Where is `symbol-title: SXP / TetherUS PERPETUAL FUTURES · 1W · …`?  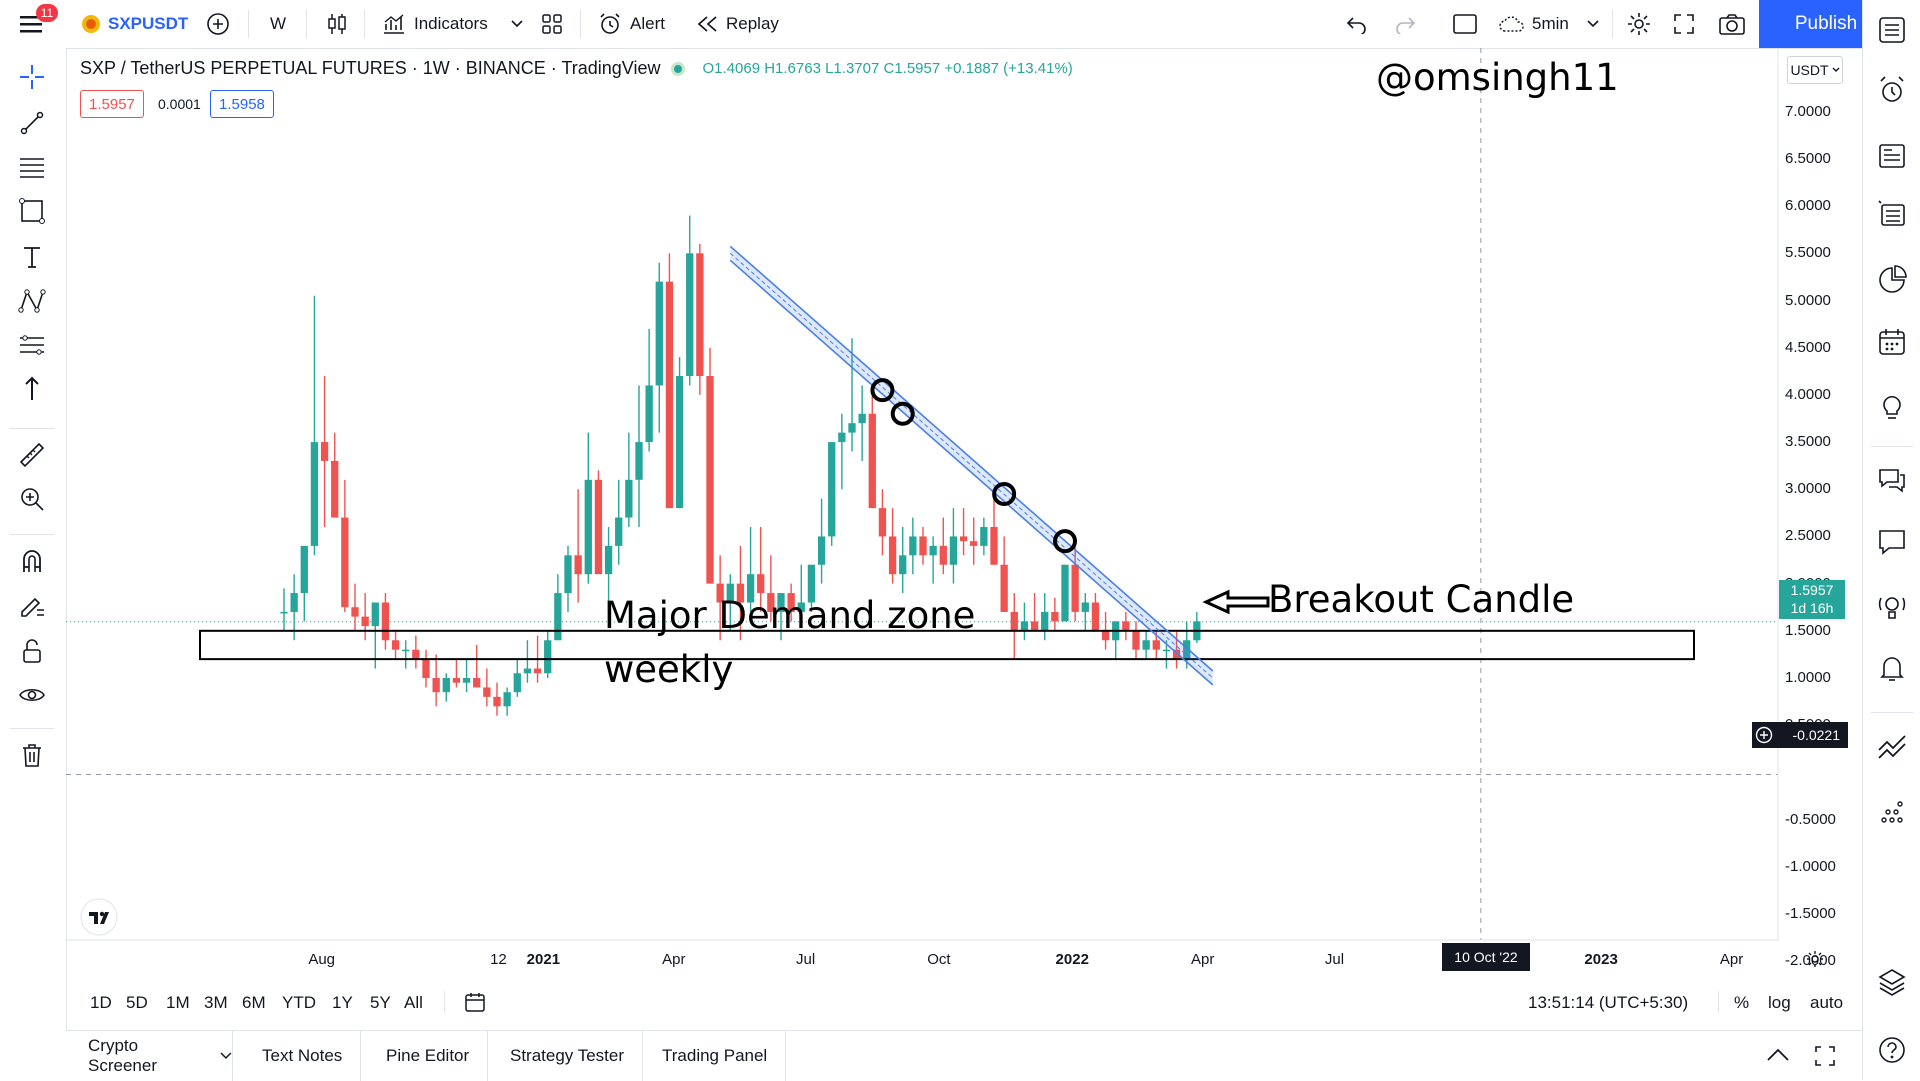
symbol-title: SXP / TetherUS PERPETUAL FUTURES · 1W · … is located at coordinates (370, 68).